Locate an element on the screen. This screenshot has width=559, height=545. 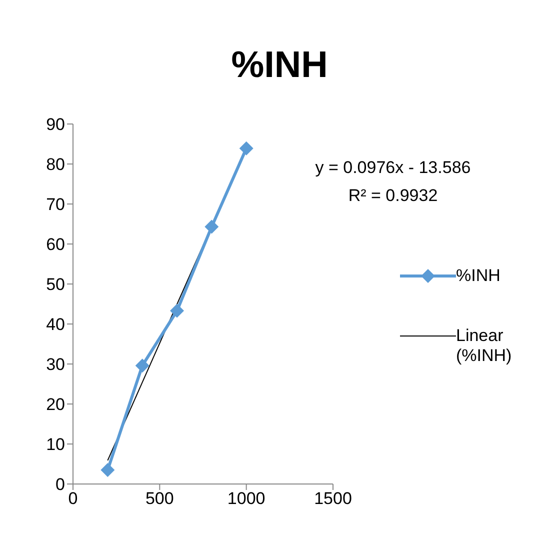
legend-label: %INH is located at coordinates (479, 276).